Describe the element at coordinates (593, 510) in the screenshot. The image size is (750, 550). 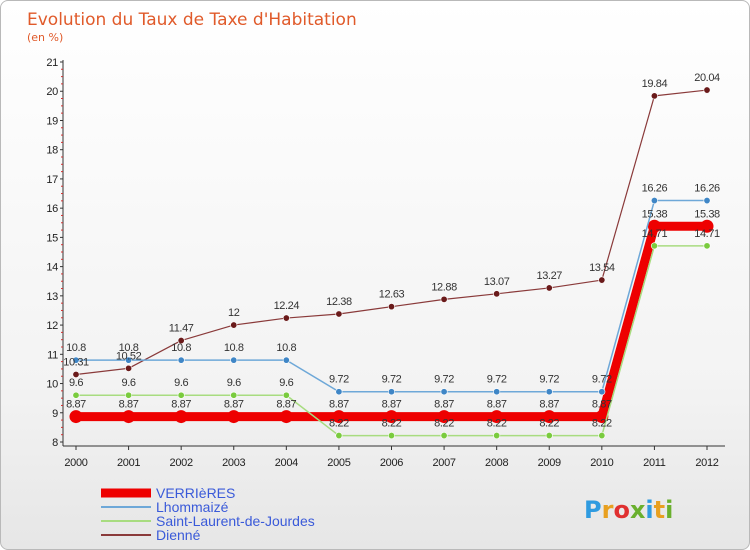
I see `logo-letter: P` at that location.